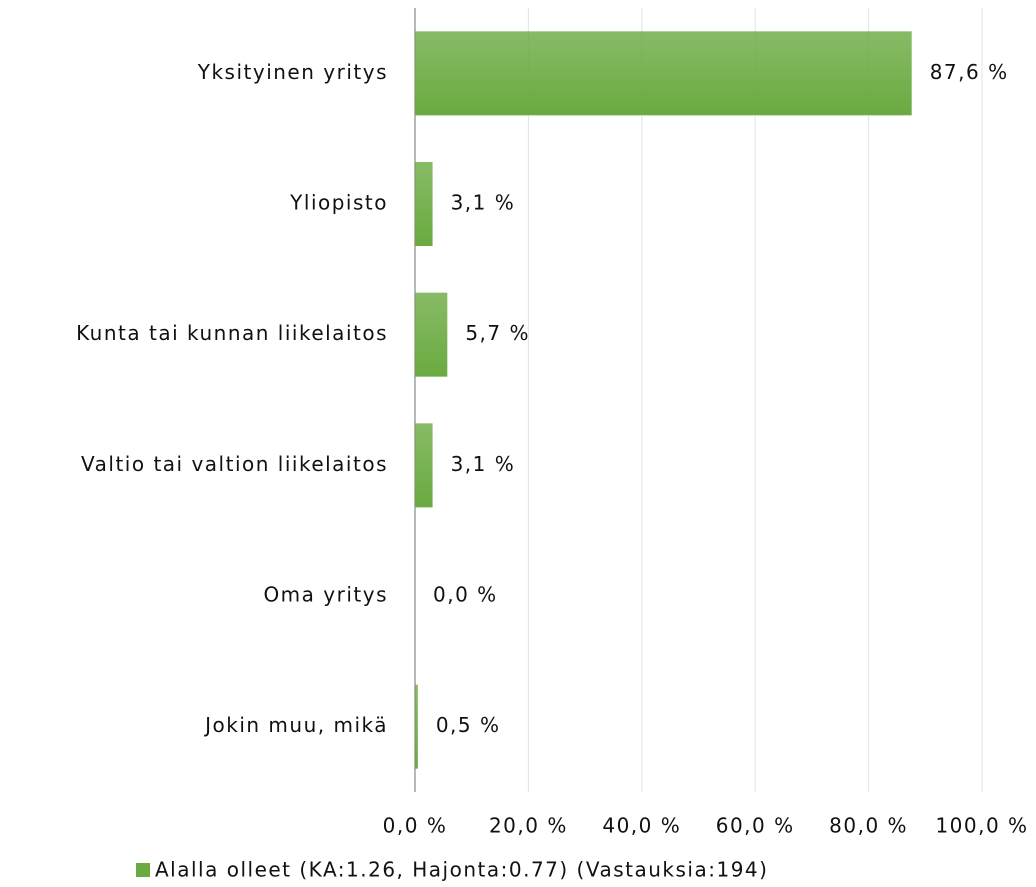 This screenshot has width=1036, height=887. I want to click on x-tick-label: 100,0 %, so click(981, 826).